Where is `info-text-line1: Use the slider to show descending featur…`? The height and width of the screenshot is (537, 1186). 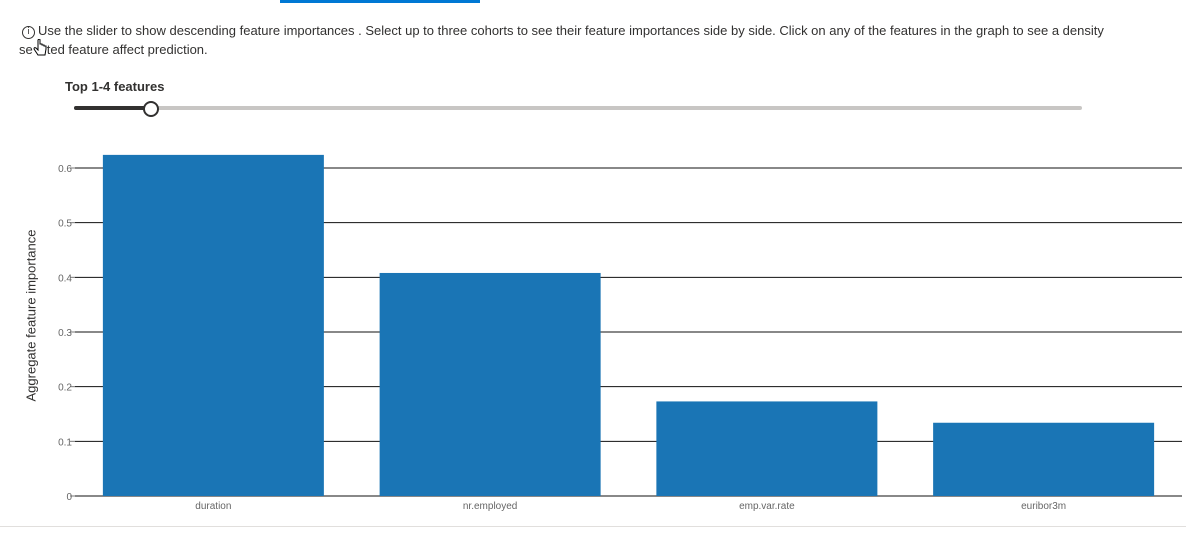 info-text-line1: Use the slider to show descending featur… is located at coordinates (571, 30).